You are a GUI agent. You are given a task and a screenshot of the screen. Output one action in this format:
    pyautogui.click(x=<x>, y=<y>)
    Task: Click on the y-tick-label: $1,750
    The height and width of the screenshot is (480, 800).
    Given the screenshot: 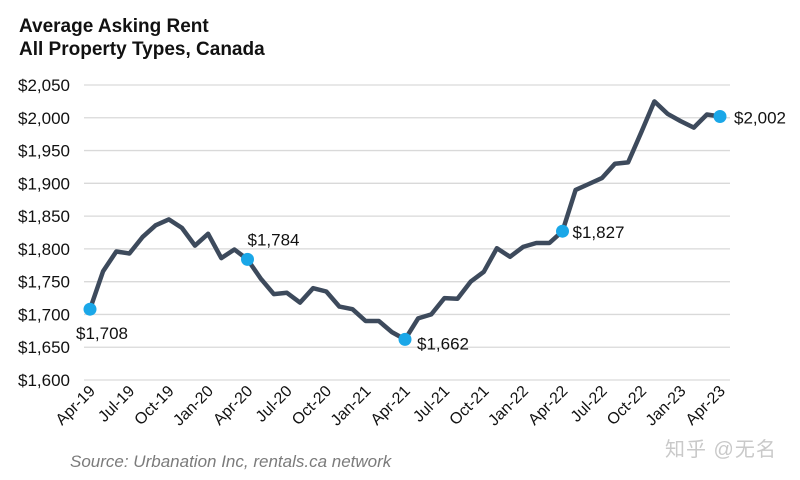 What is the action you would take?
    pyautogui.click(x=44, y=282)
    